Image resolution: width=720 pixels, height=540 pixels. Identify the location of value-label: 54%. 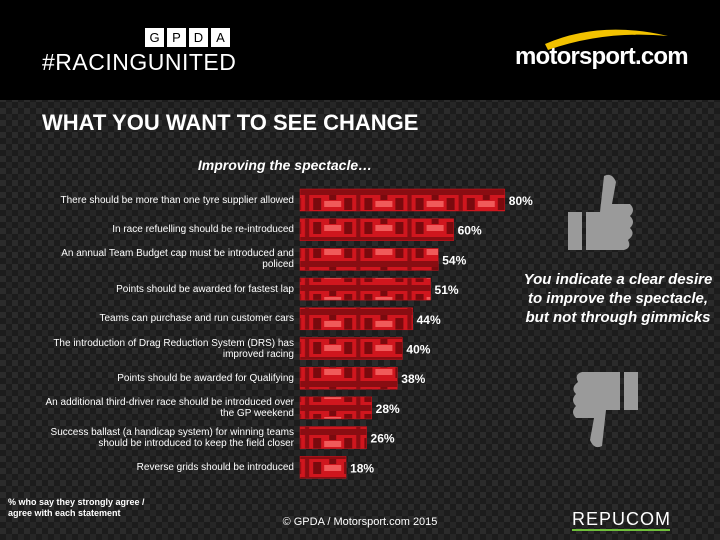
(454, 260).